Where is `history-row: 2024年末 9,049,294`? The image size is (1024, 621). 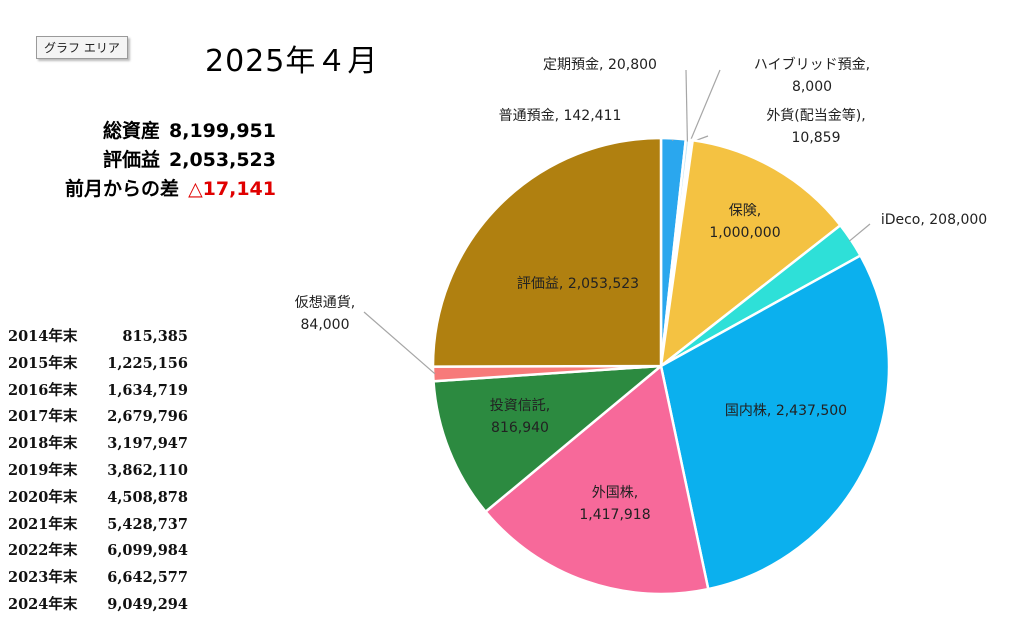 history-row: 2024年末 9,049,294 is located at coordinates (98, 605).